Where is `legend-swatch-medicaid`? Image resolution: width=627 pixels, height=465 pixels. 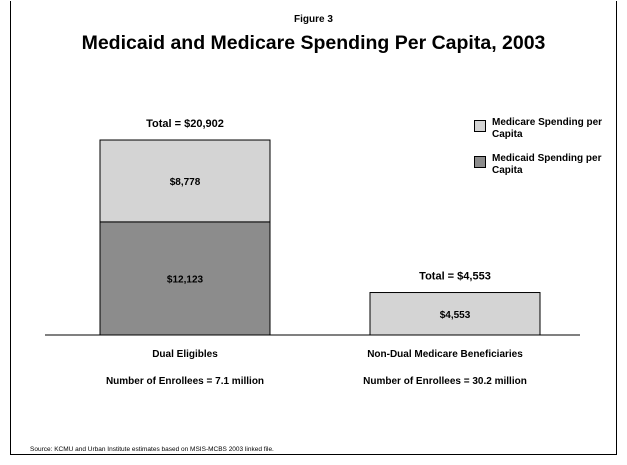 legend-swatch-medicaid is located at coordinates (480, 162).